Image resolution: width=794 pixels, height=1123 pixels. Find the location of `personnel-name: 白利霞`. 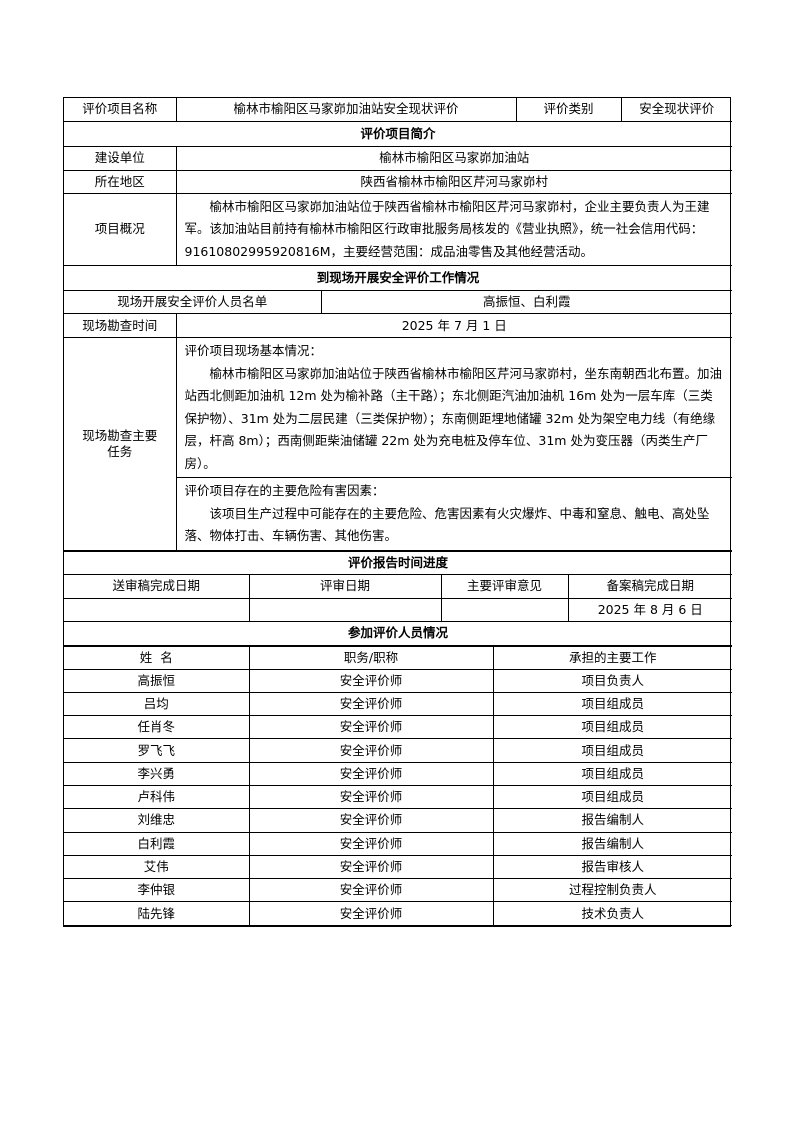

personnel-name: 白利霞 is located at coordinates (157, 843).